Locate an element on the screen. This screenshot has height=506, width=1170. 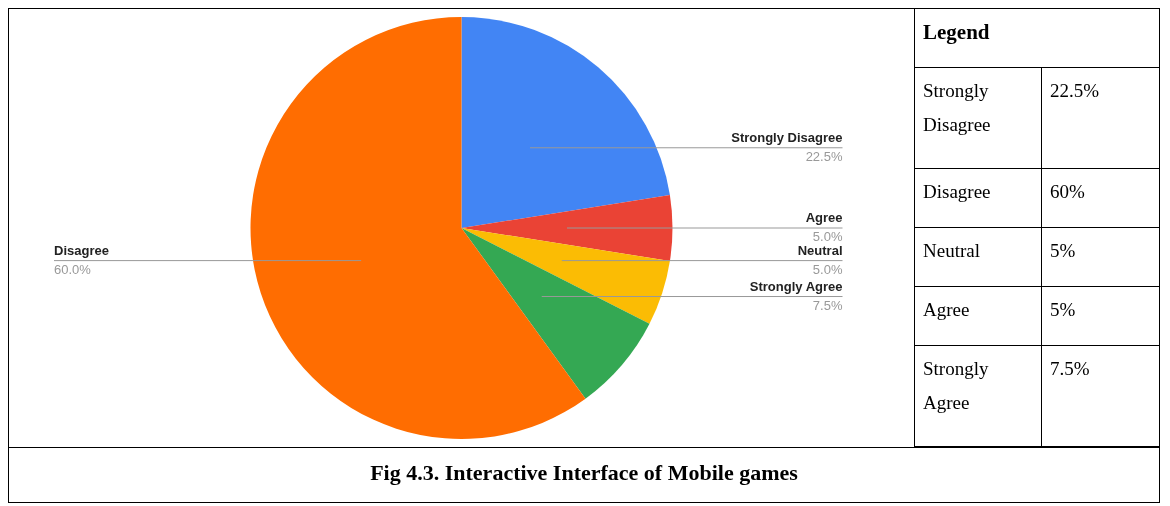
text: Fig 4.3. Interactive Interface of Mobile games is located at coordinates (584, 474).